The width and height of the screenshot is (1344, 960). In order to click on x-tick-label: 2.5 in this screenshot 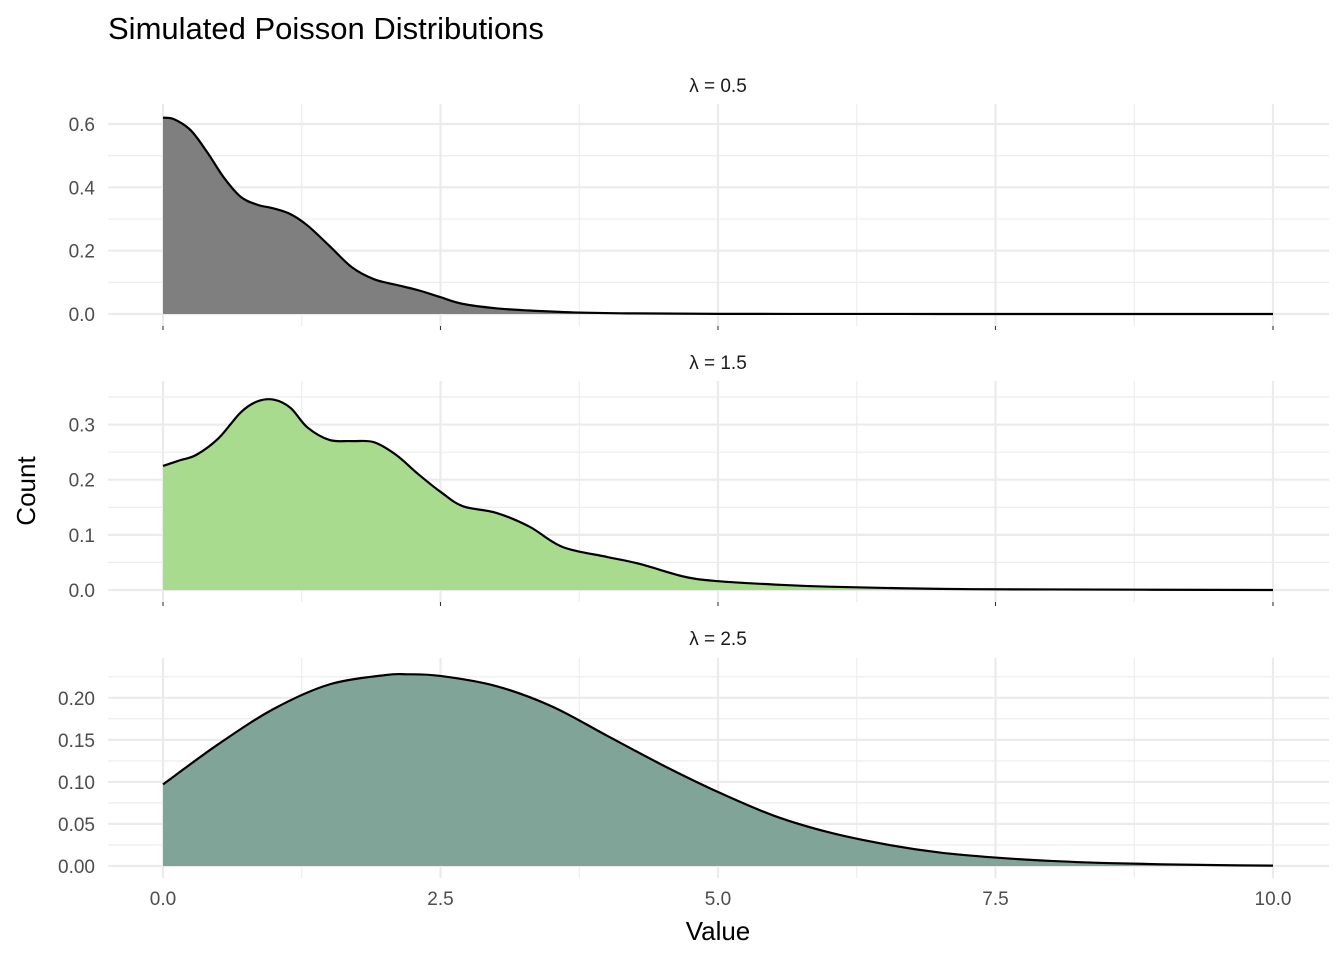, I will do `click(440, 899)`.